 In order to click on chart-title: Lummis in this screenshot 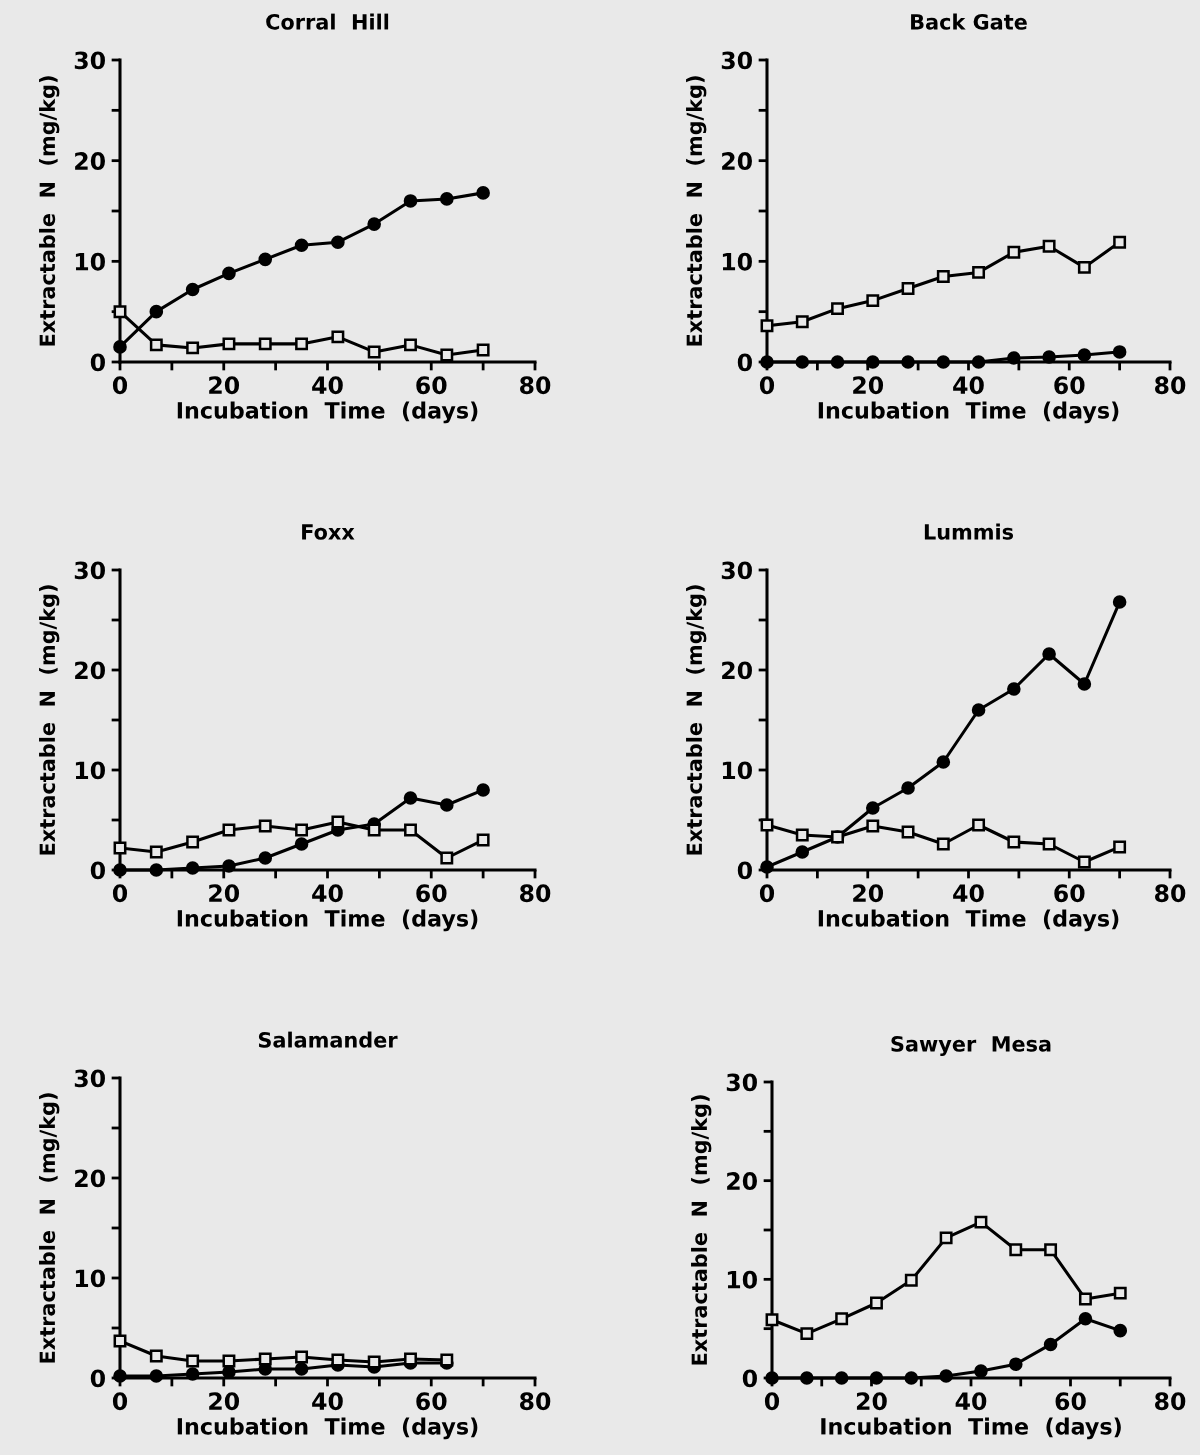, I will do `click(969, 531)`.